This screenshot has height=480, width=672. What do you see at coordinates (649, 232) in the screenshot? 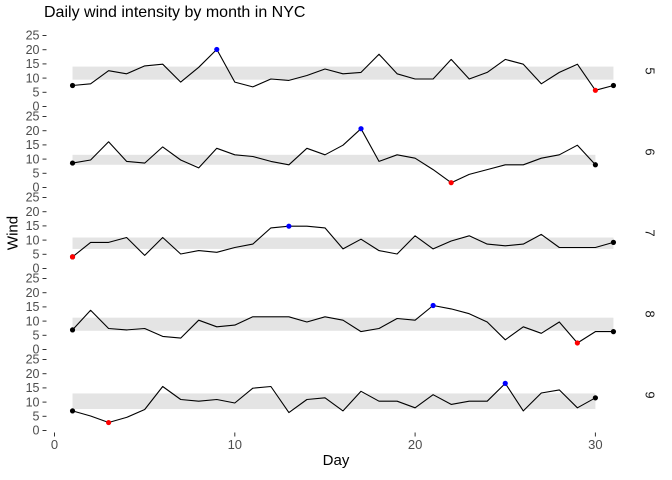
I see `facet-strip-label: 7` at bounding box center [649, 232].